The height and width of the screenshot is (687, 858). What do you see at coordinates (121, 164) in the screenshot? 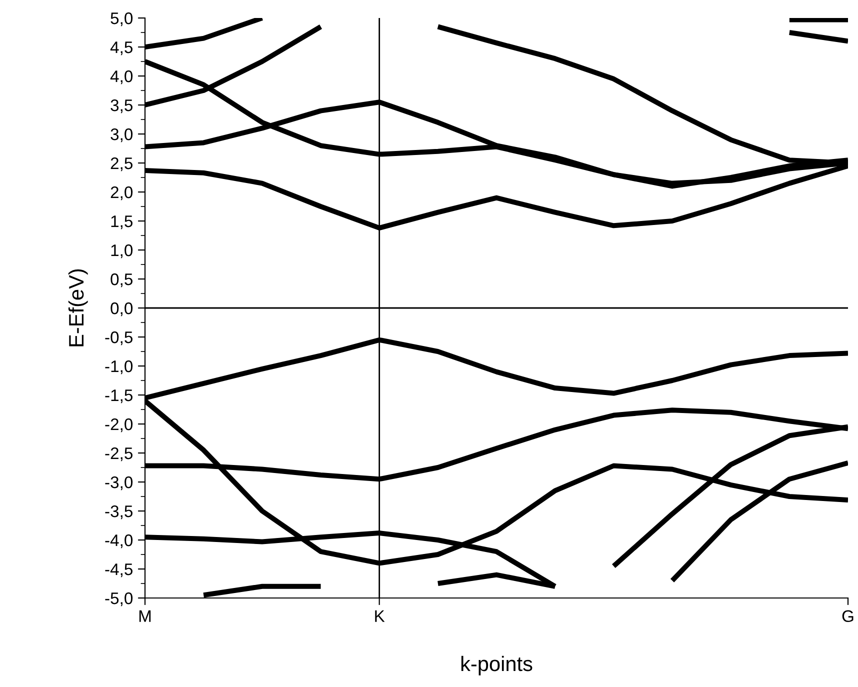
I see `y-tick-label: 2,5` at bounding box center [121, 164].